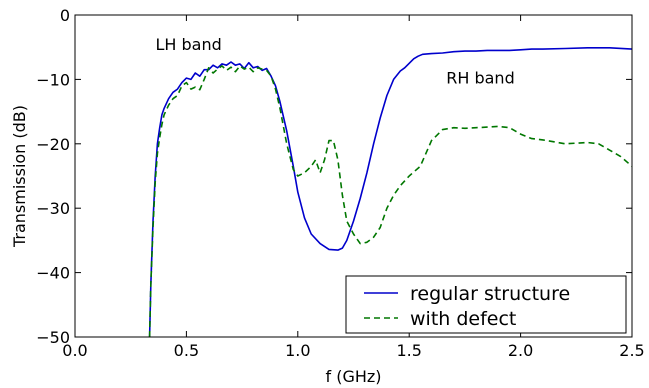 This screenshot has width=649, height=388. Describe the element at coordinates (53, 79) in the screenshot. I see `y-tick-label: −10` at that location.